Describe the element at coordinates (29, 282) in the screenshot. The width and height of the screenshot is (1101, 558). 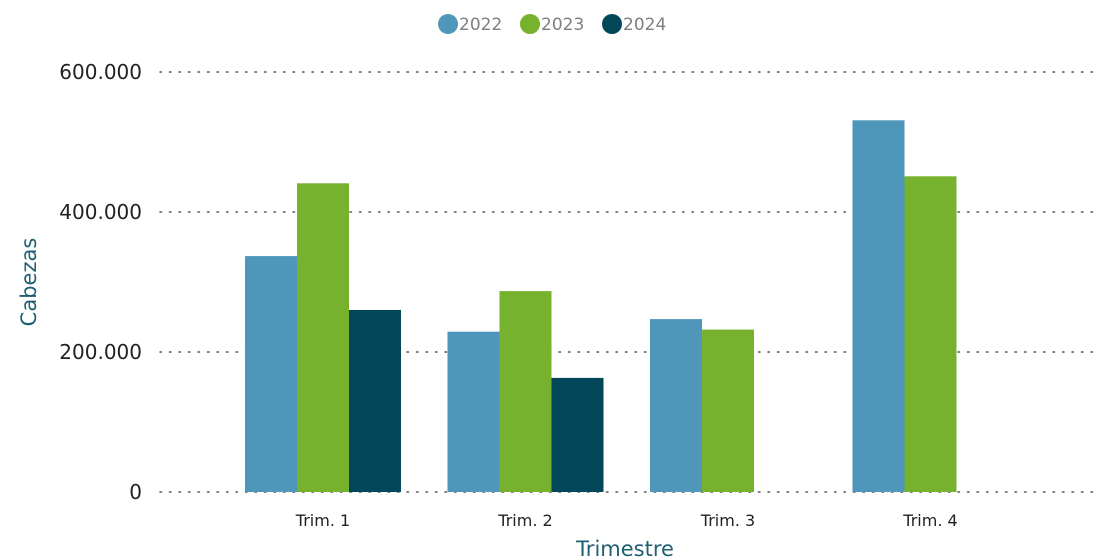
I see `y-axis-title: Cabezas` at that location.